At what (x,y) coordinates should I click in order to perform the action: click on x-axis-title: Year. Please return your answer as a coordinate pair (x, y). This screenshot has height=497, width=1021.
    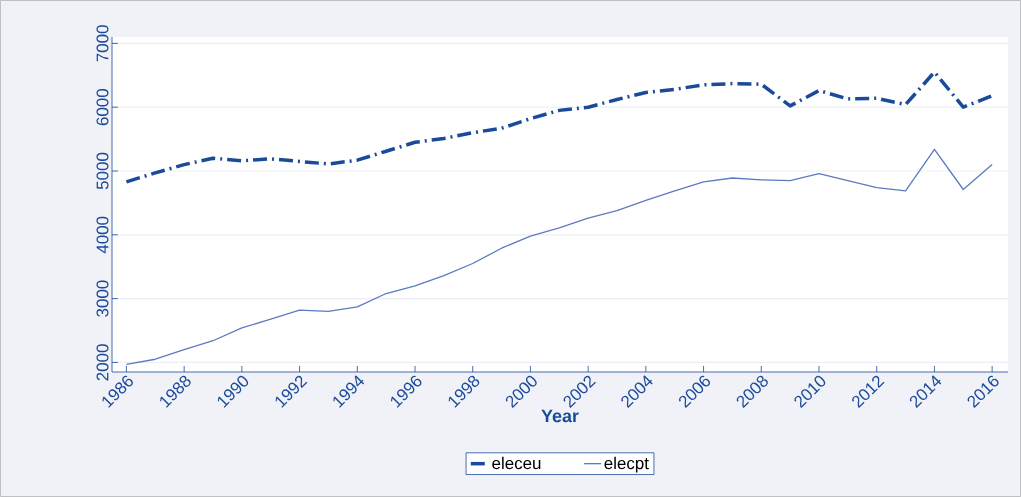
    Looking at the image, I should click on (560, 416).